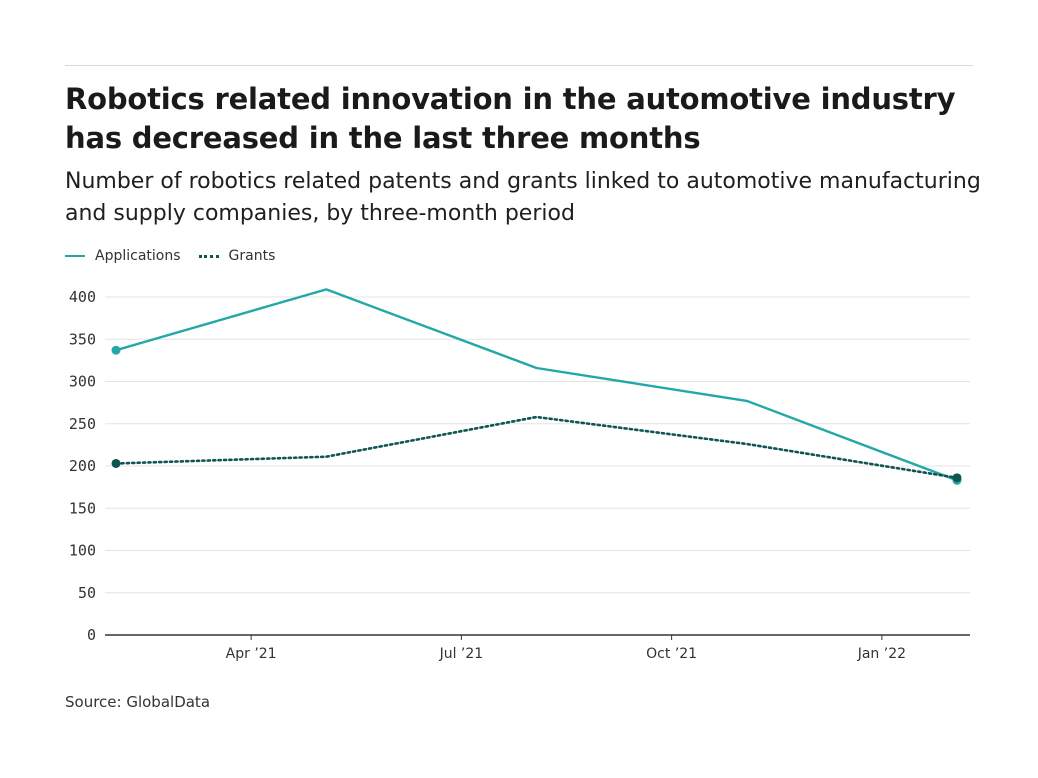  I want to click on legend-item-applications: Applications, so click(123, 256).